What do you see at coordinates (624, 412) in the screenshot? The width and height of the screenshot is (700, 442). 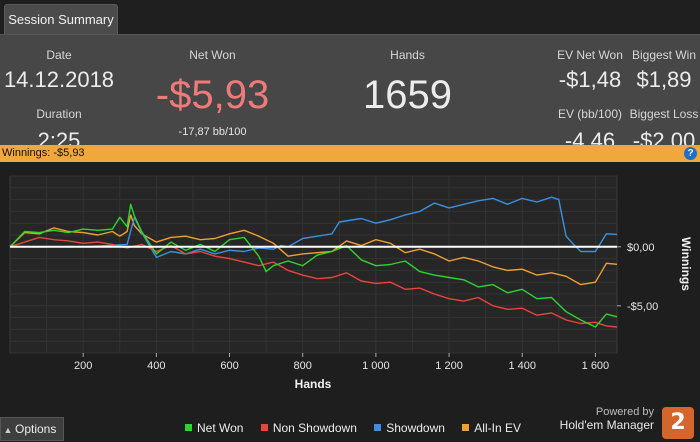 I see `powered-by-text: Powered by` at bounding box center [624, 412].